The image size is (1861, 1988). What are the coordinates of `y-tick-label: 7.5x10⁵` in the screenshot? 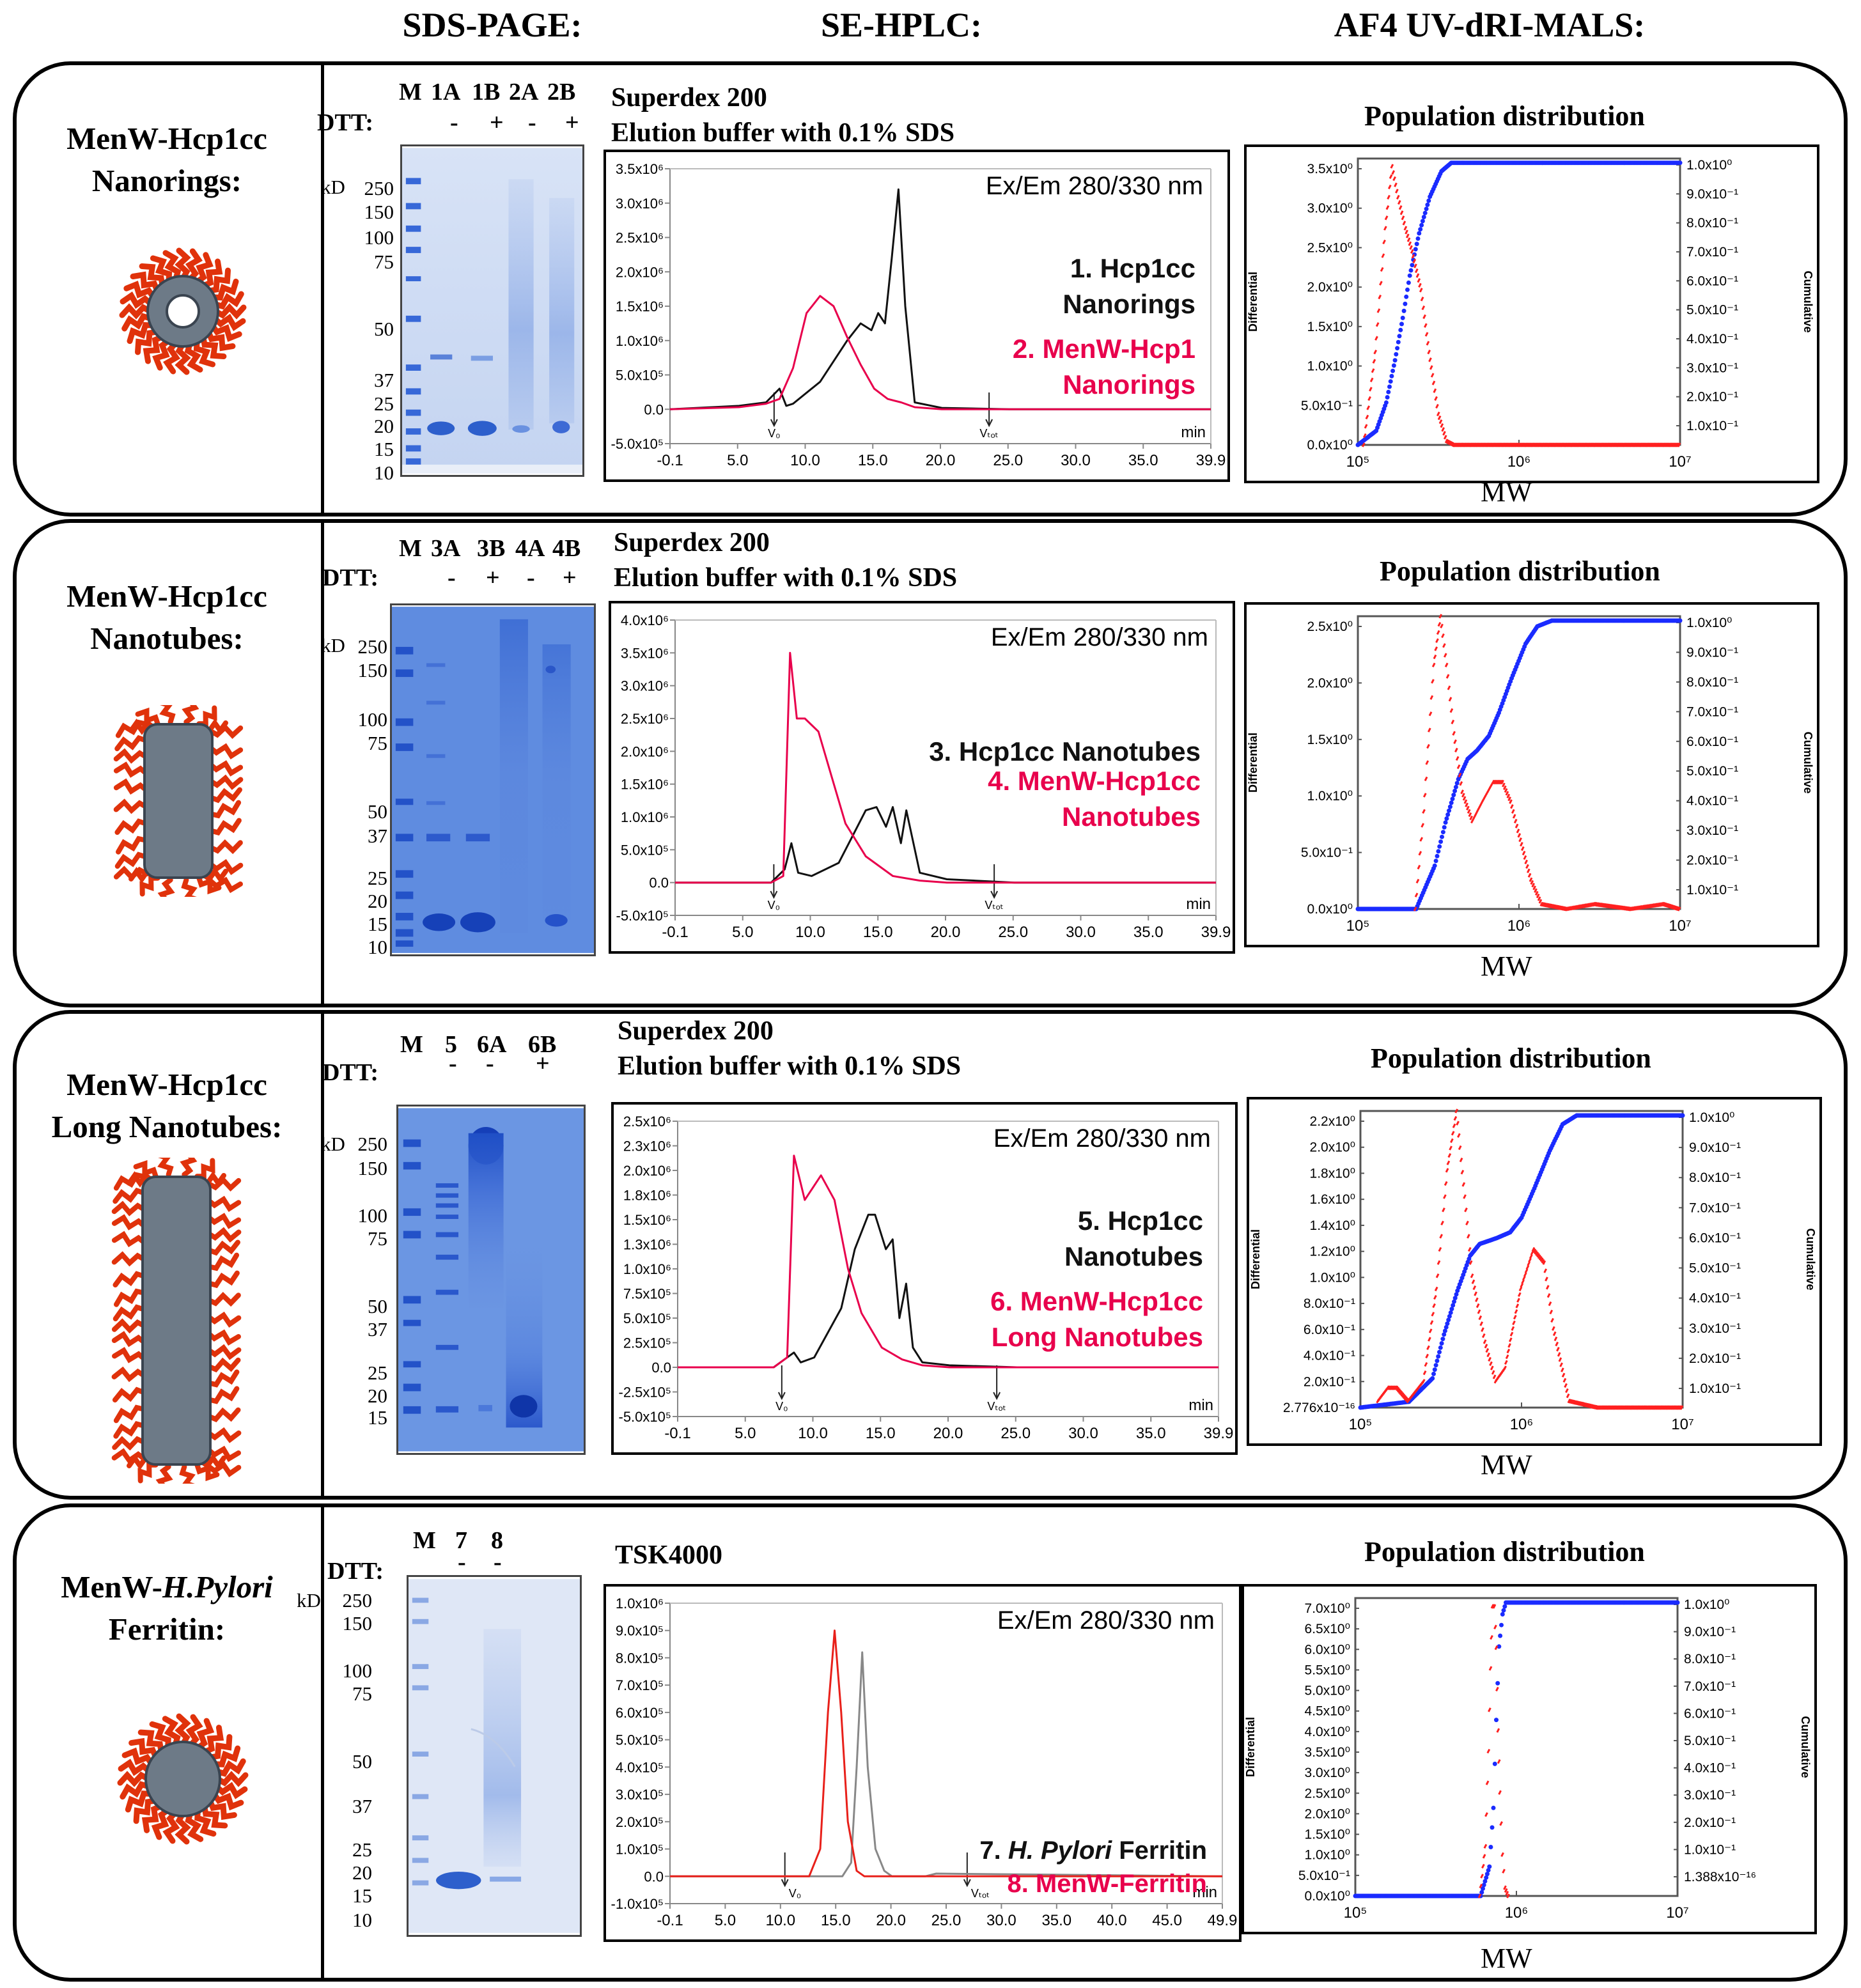 It's located at (647, 1294).